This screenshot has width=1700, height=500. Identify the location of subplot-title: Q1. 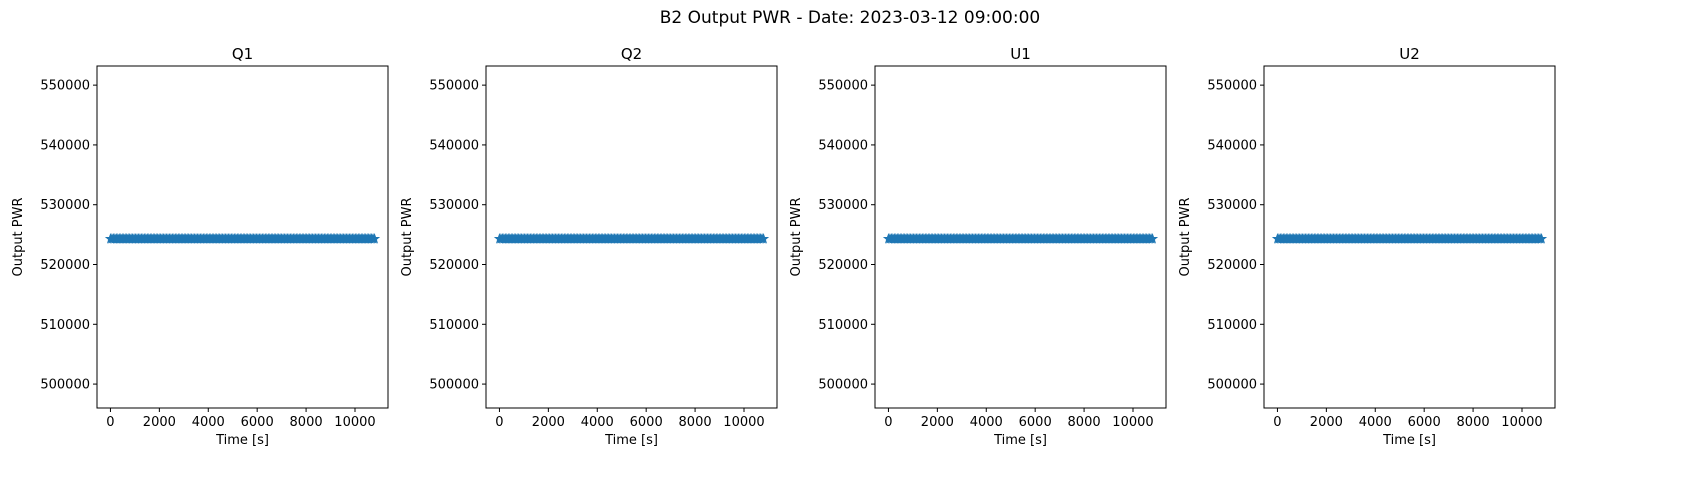
(242, 54).